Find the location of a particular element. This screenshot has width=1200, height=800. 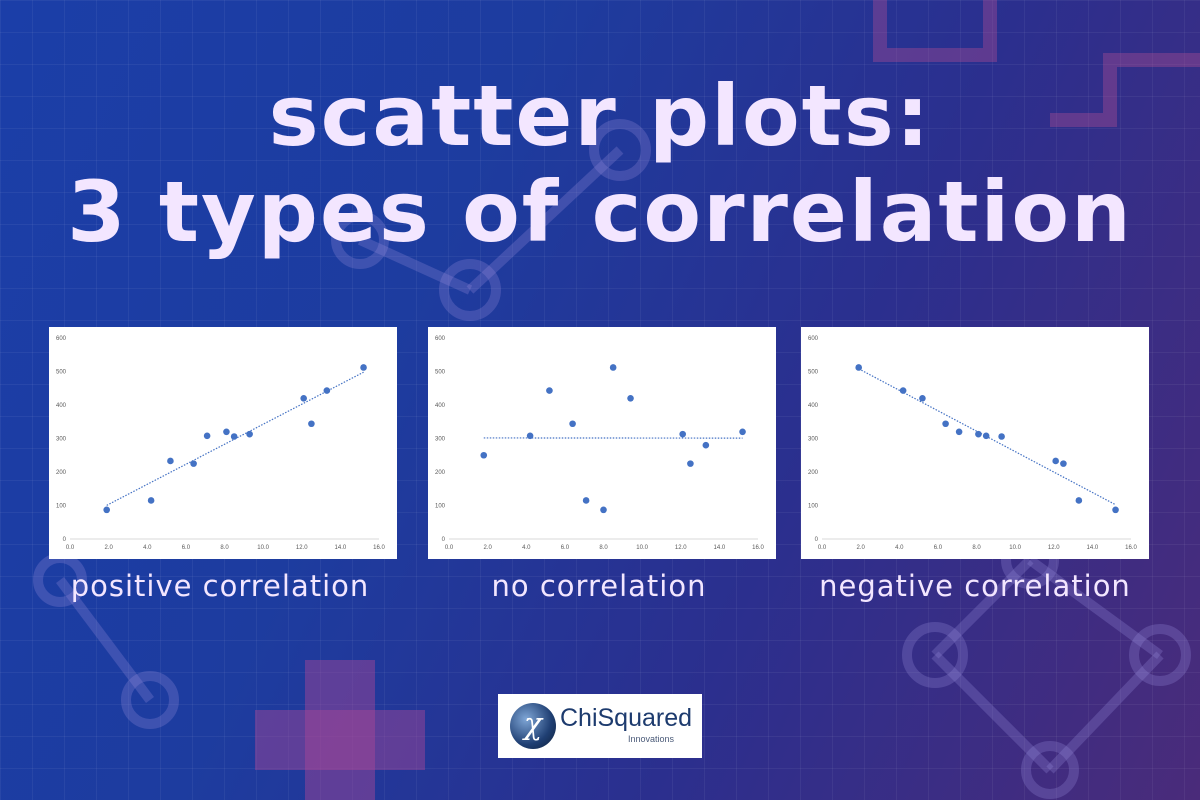

caption-negative-correlation: negative correlation is located at coordinates (975, 586).